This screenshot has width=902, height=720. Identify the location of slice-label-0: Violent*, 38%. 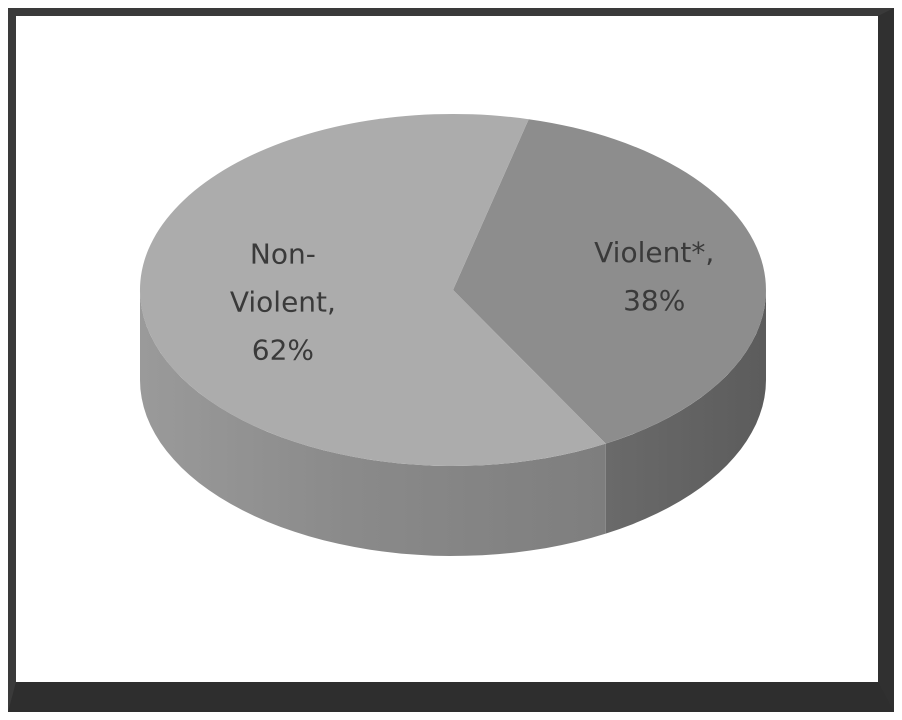
(654, 276).